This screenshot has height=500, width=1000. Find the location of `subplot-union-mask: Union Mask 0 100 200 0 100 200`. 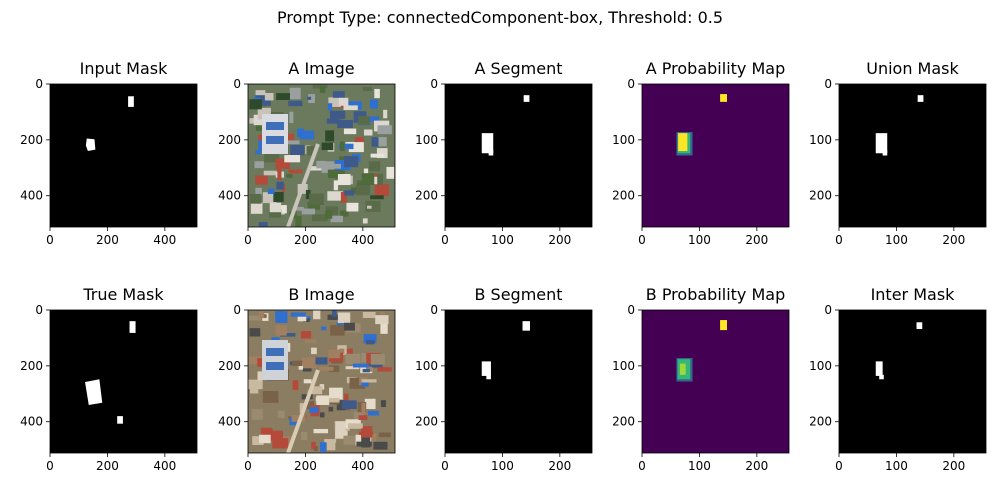

subplot-union-mask: Union Mask 0 100 200 0 100 200 is located at coordinates (898, 153).